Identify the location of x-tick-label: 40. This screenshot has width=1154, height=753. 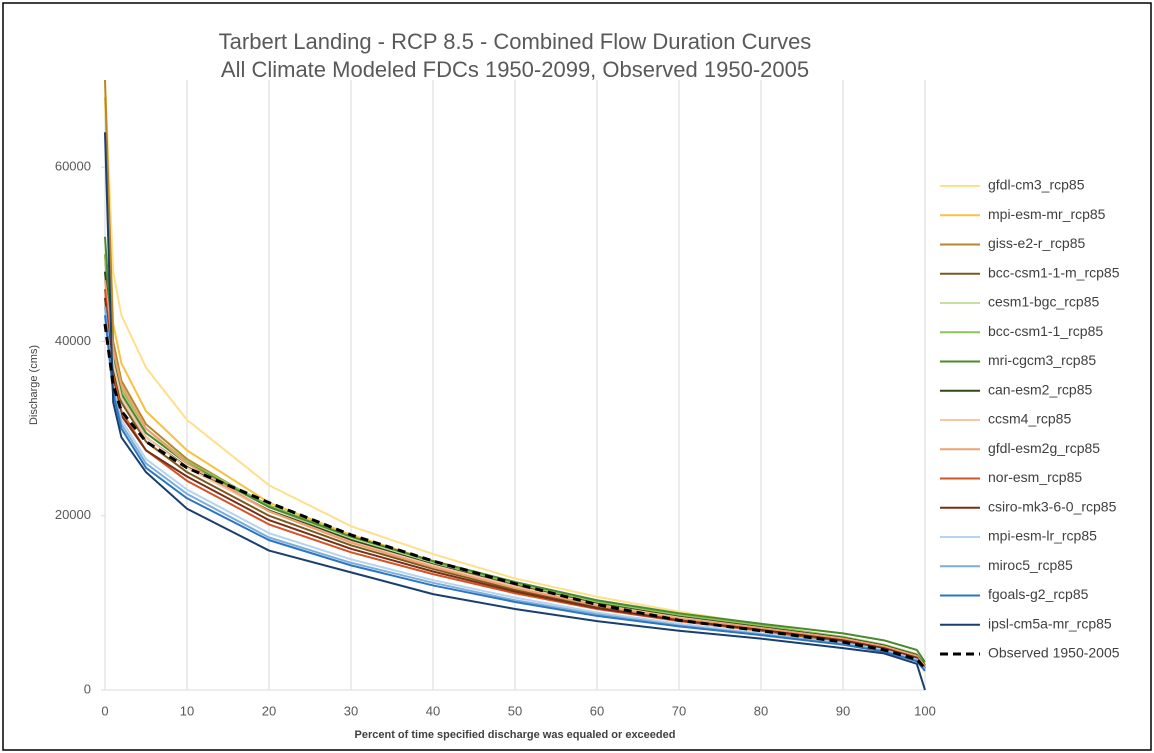
(433, 710).